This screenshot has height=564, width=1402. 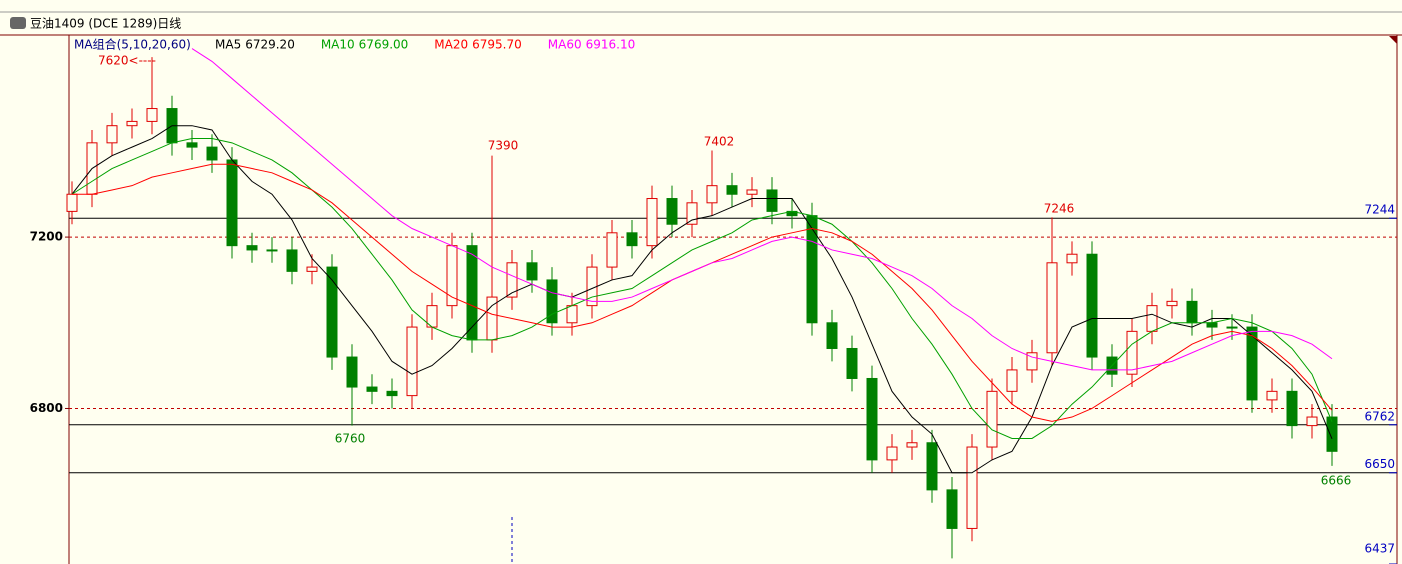 What do you see at coordinates (132, 44) in the screenshot?
I see `legend-title: MA组合(5,10,20,60)` at bounding box center [132, 44].